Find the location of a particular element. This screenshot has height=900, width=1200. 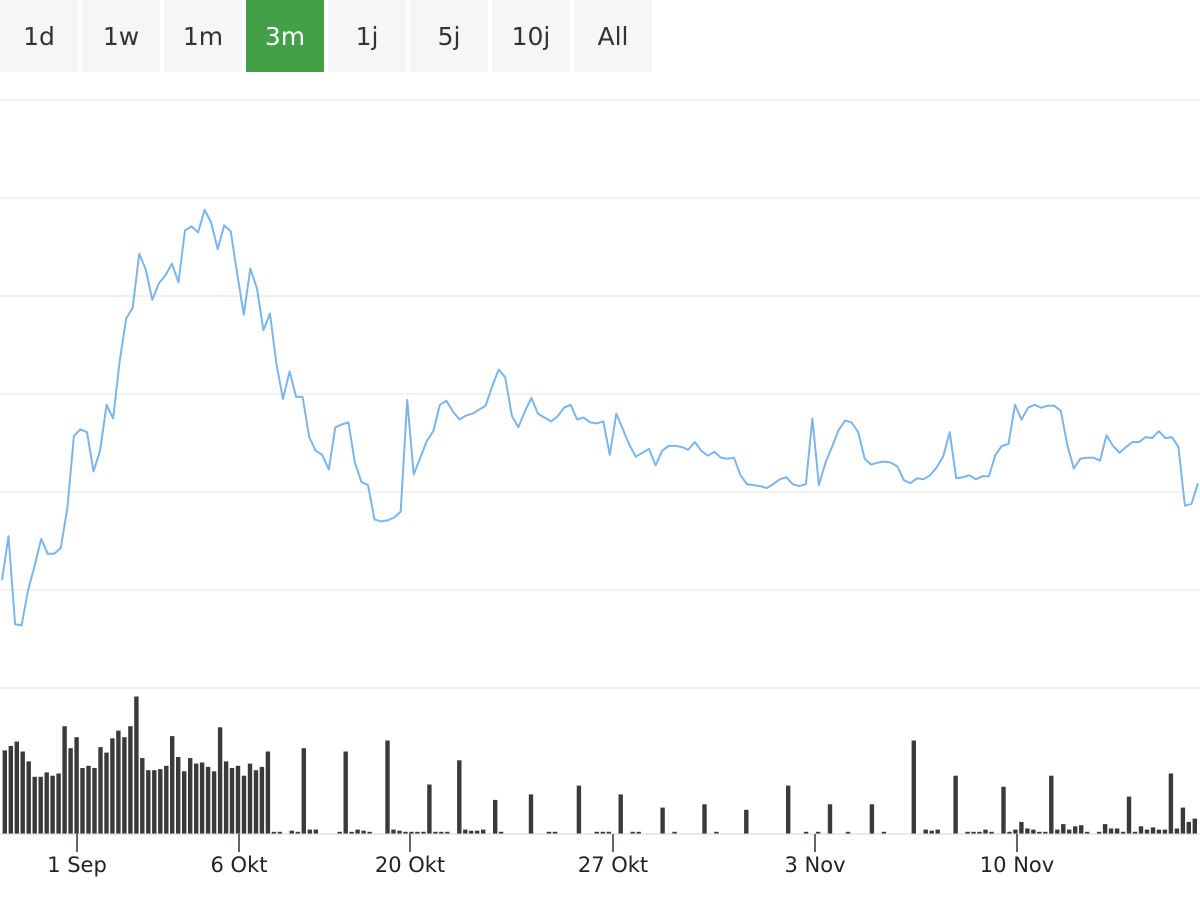

range-button-1j: 1j is located at coordinates (367, 36).